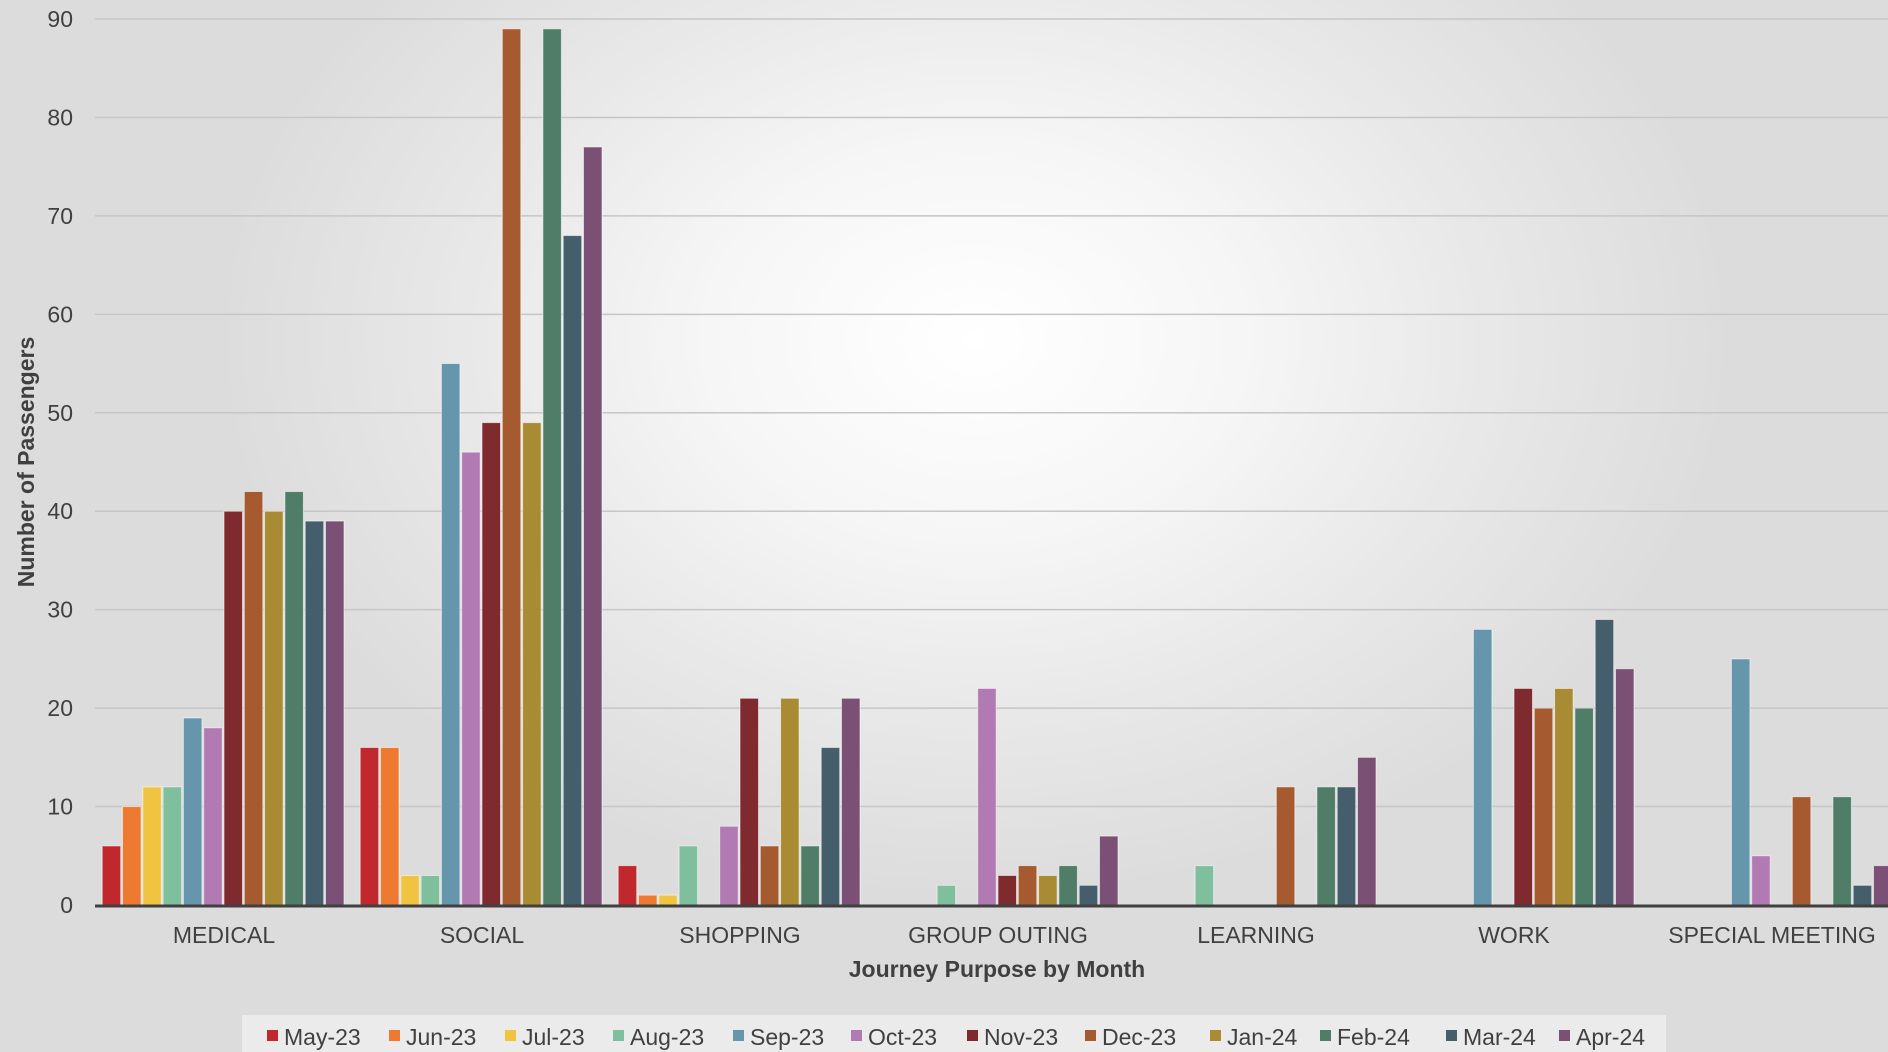  What do you see at coordinates (60, 708) in the screenshot?
I see `y-tick-label: 20` at bounding box center [60, 708].